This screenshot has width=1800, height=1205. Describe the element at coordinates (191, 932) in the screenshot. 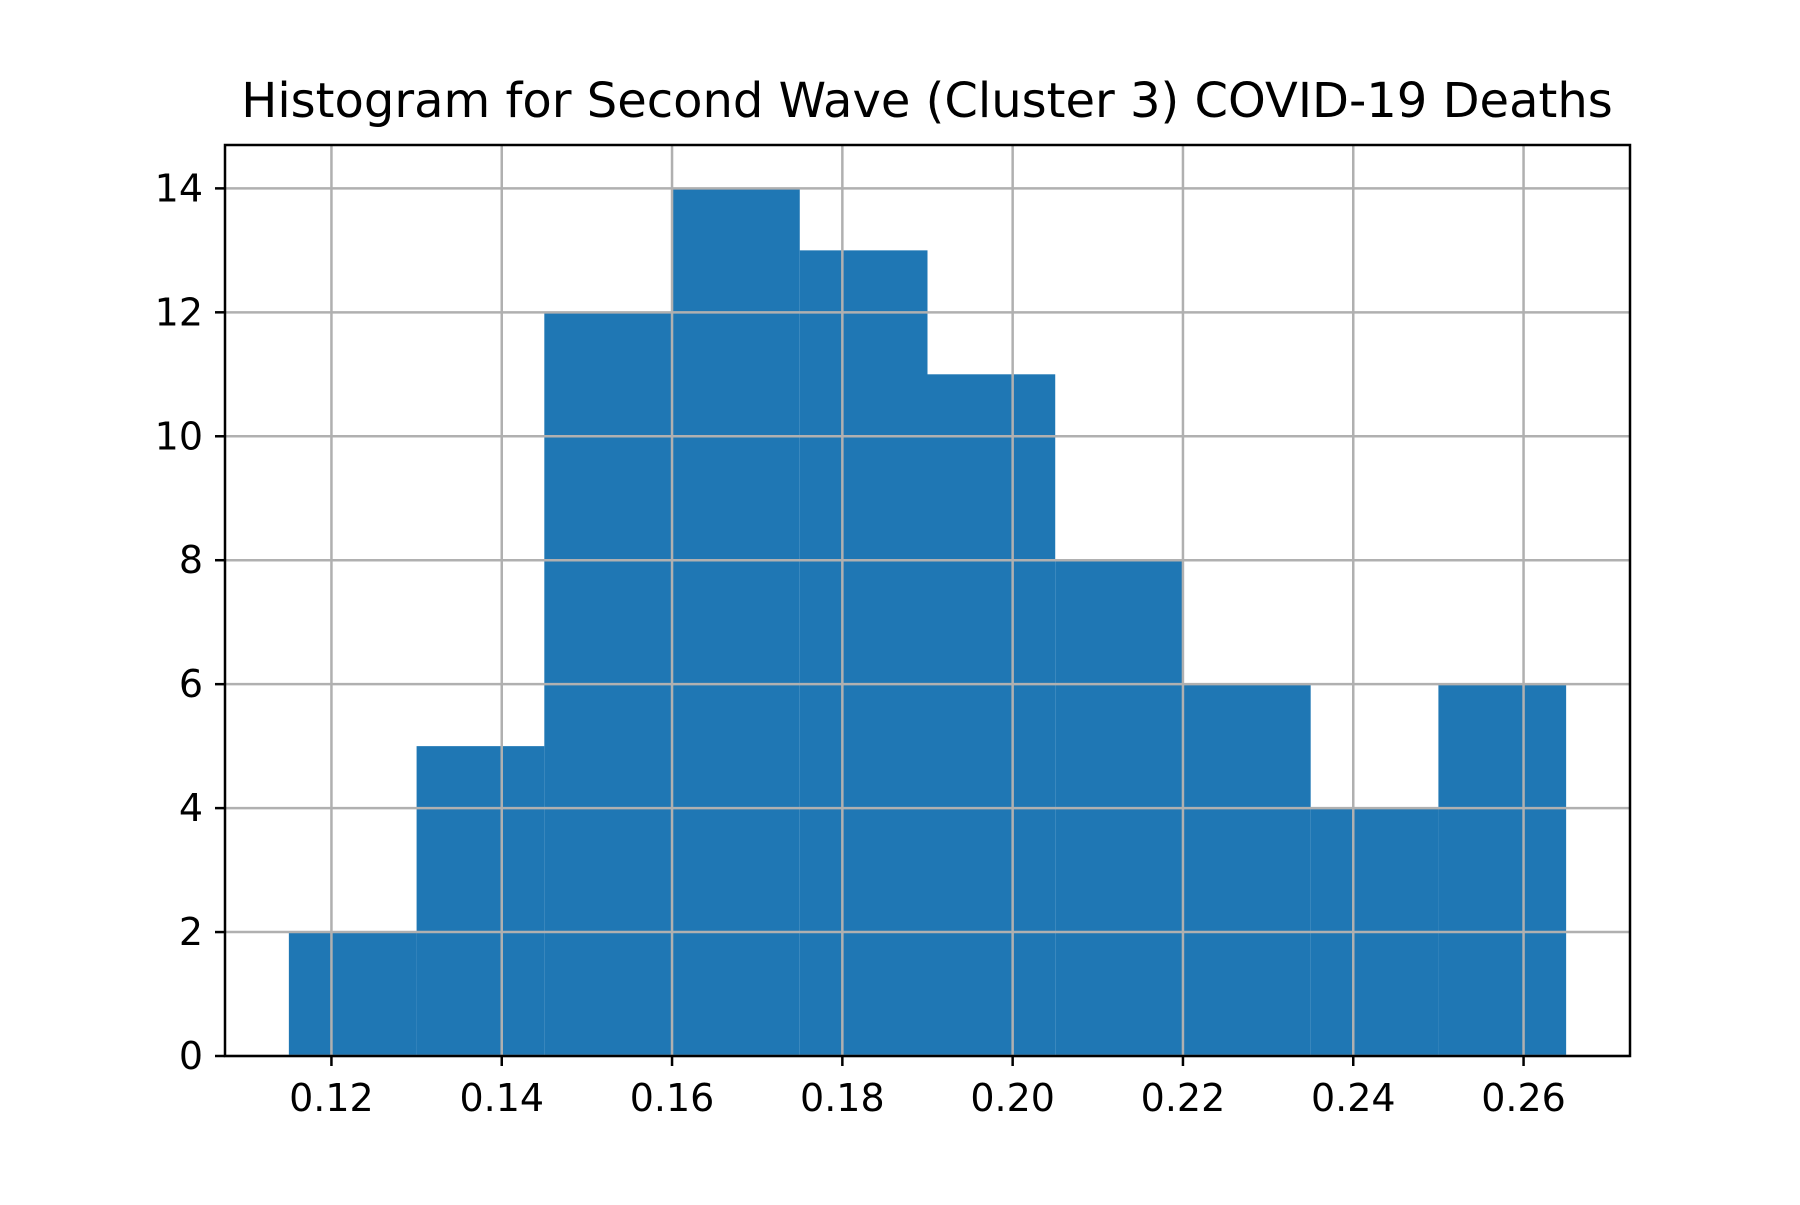

I see `y-tick-label: 2` at that location.